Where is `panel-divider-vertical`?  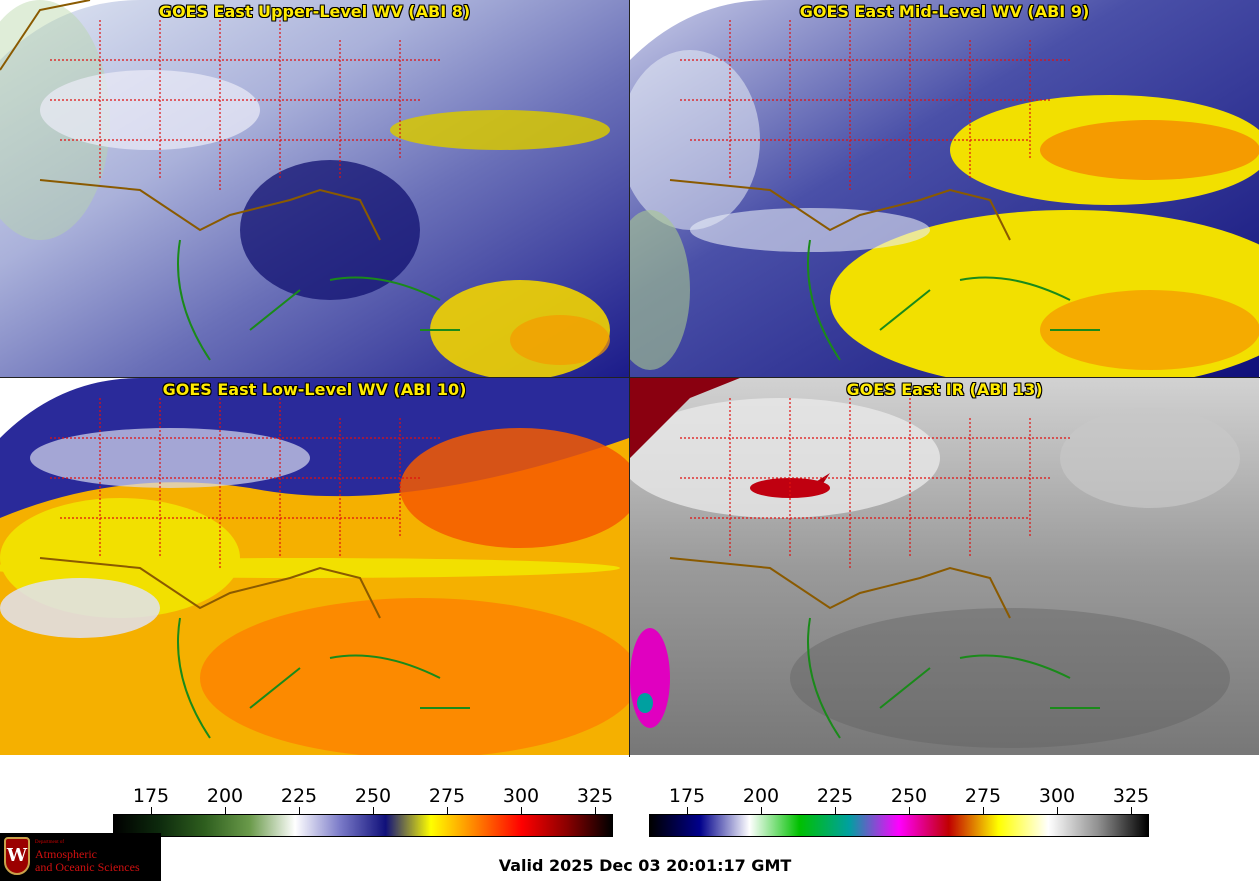
panel-divider-vertical is located at coordinates (629, 378).